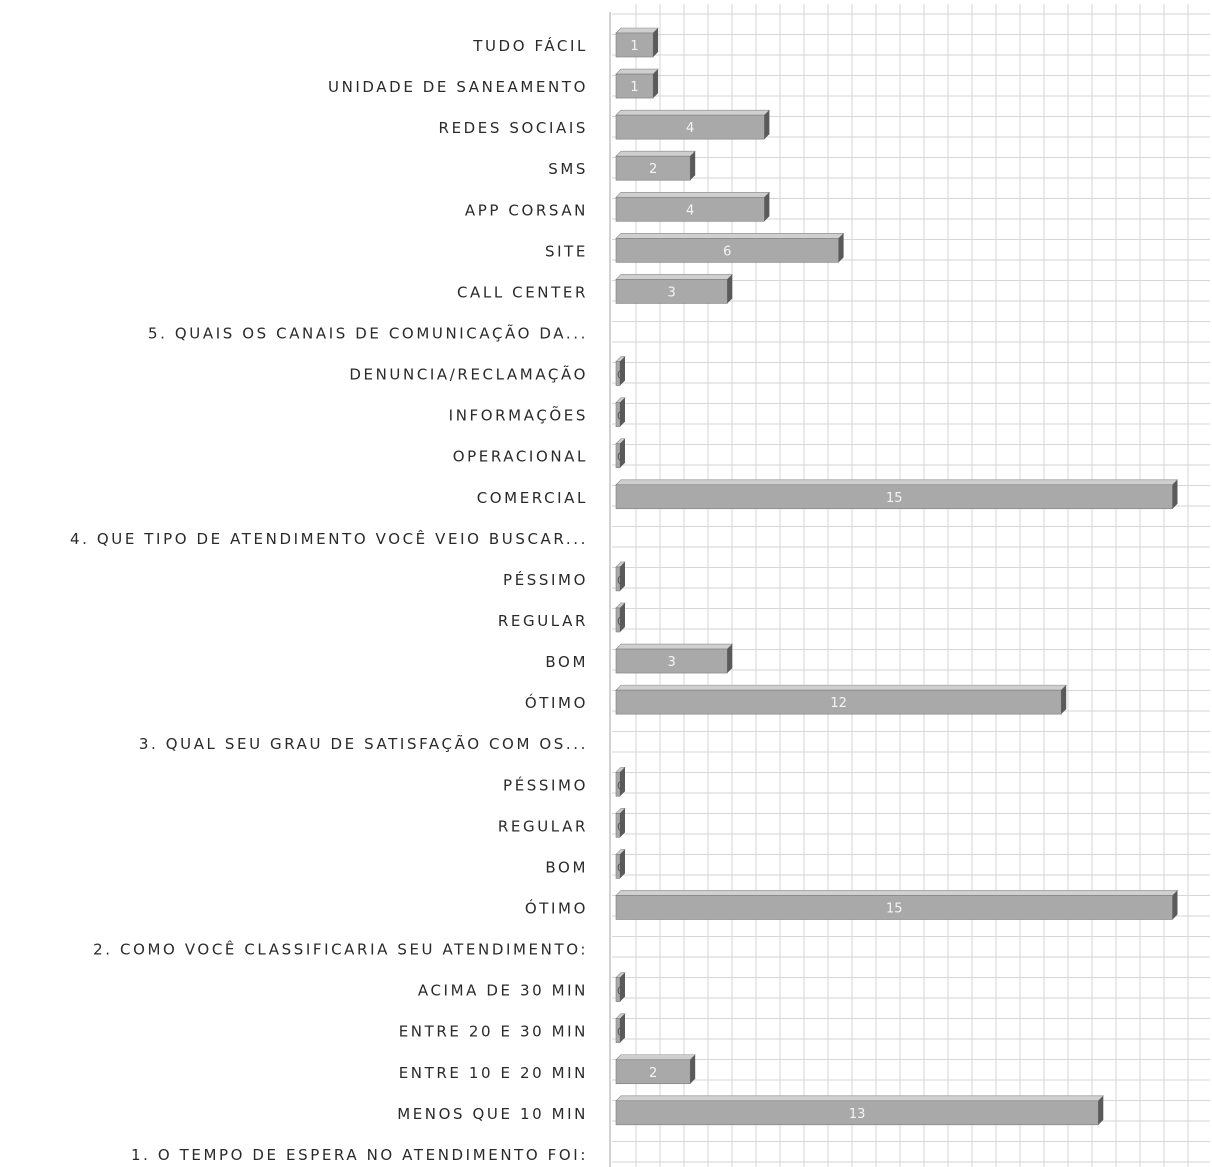  What do you see at coordinates (468, 374) in the screenshot?
I see `category-label: DENUNCIA/RECLAMAÇÃO` at bounding box center [468, 374].